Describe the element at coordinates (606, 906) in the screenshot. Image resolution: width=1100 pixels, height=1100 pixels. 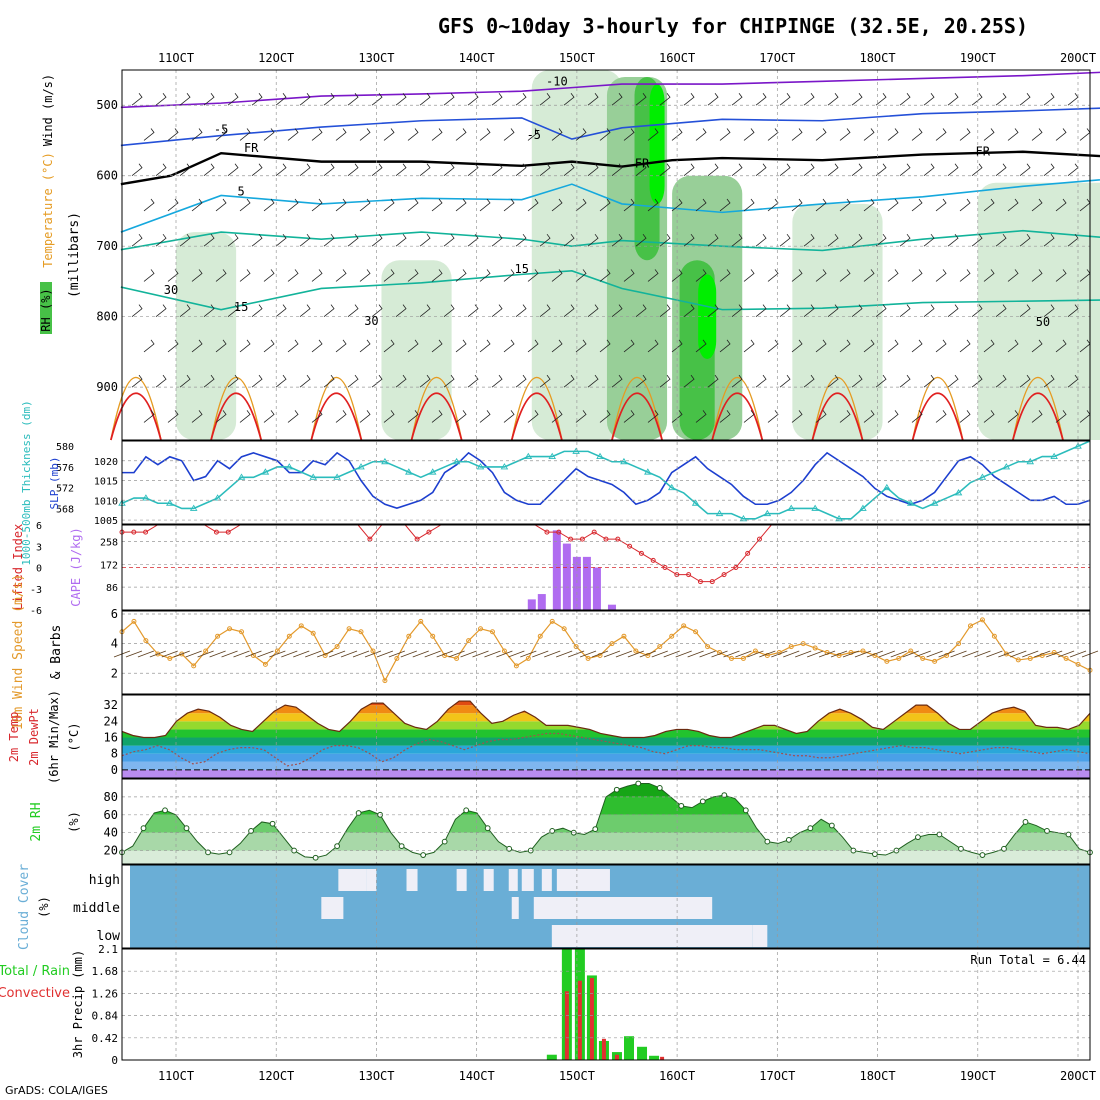
I see `panel-frame-cl` at that location.